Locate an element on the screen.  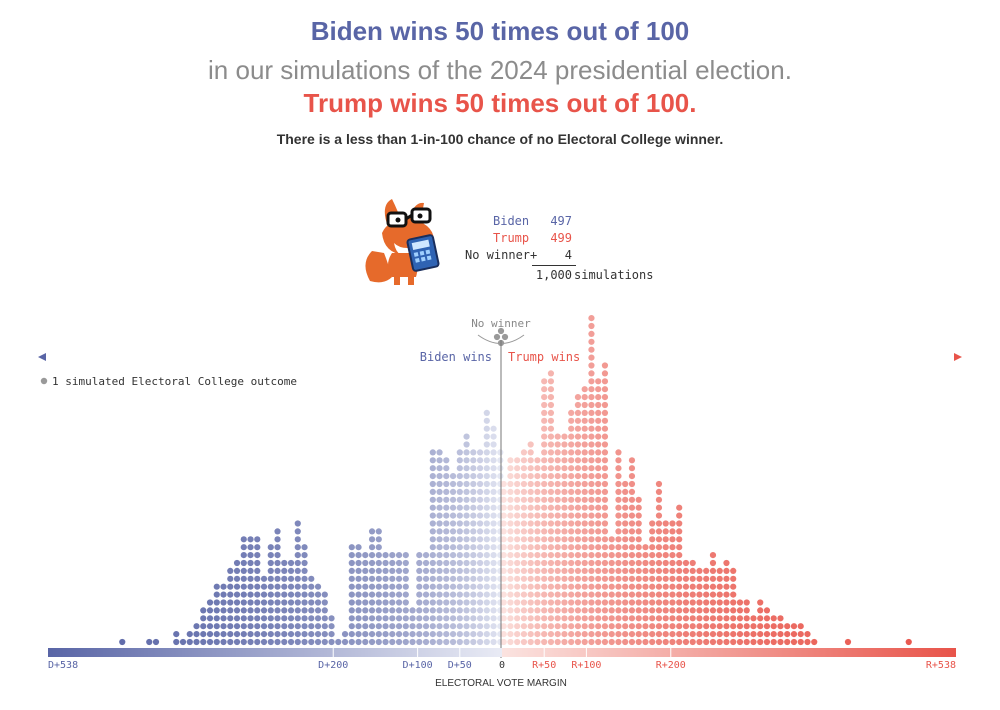
tick-label-4: 0 is located at coordinates (502, 665).